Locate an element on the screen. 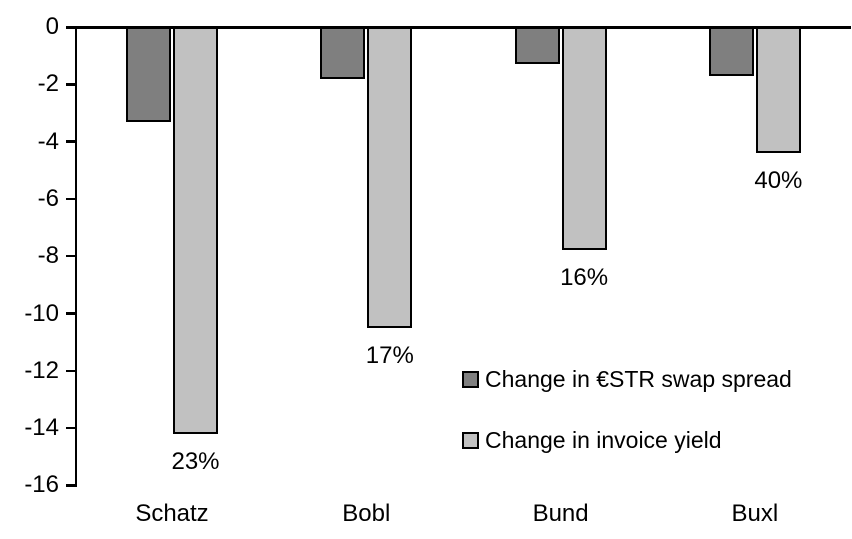 The width and height of the screenshot is (852, 539). bar-data-label: 17% is located at coordinates (389, 355).